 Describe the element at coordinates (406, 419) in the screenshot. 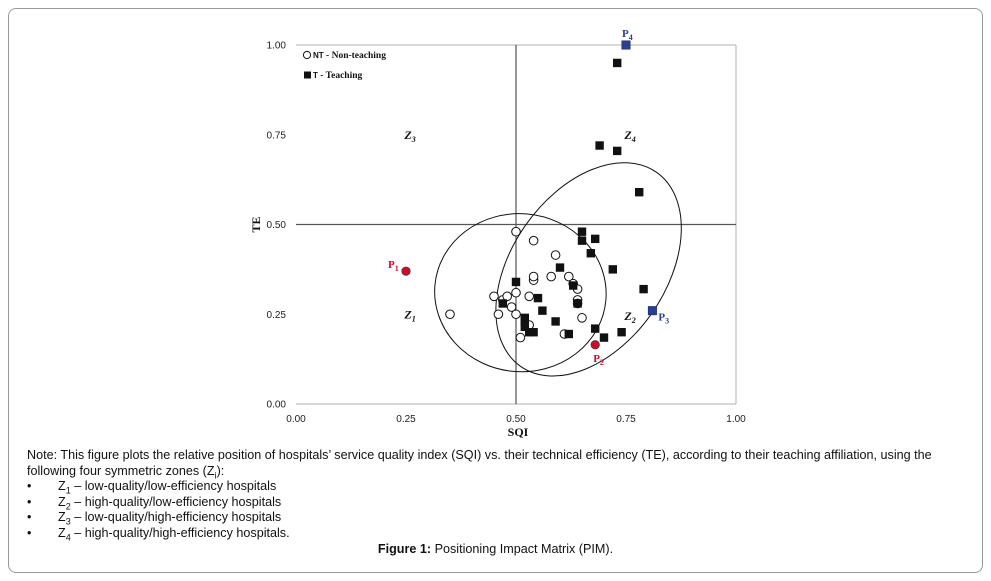

I see `x-tick-label: 0.25` at that location.